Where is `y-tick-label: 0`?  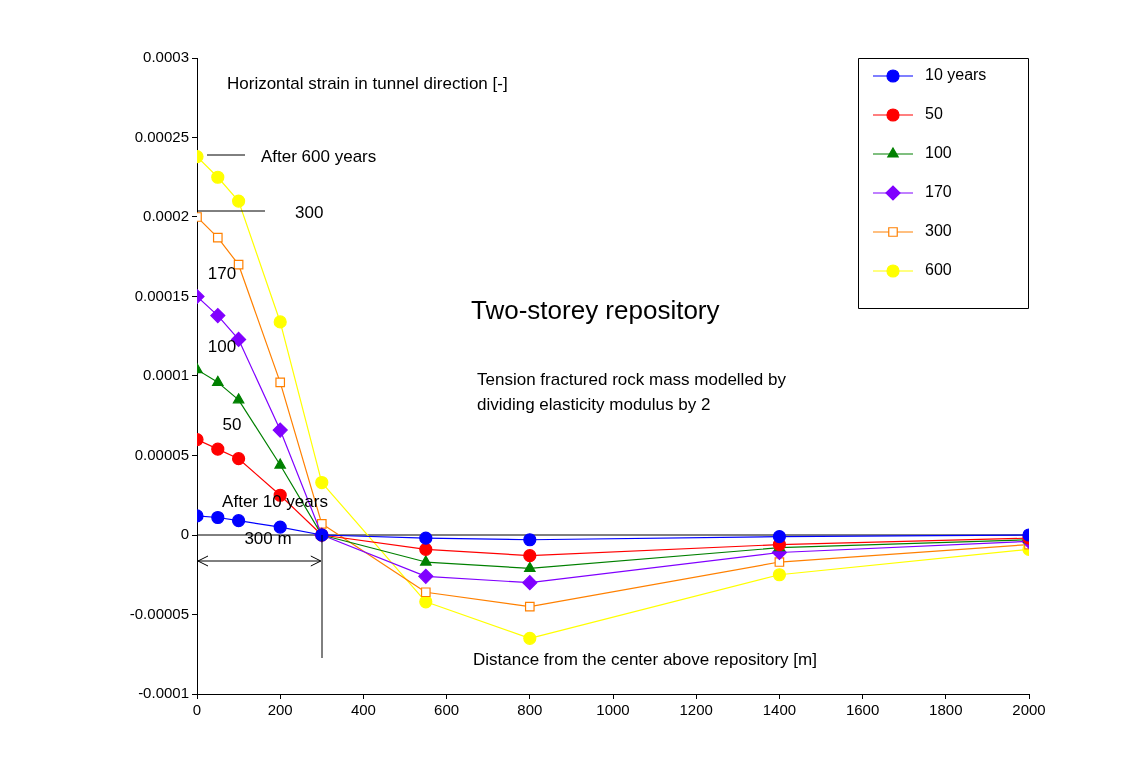
y-tick-label: 0 is located at coordinates (184, 534).